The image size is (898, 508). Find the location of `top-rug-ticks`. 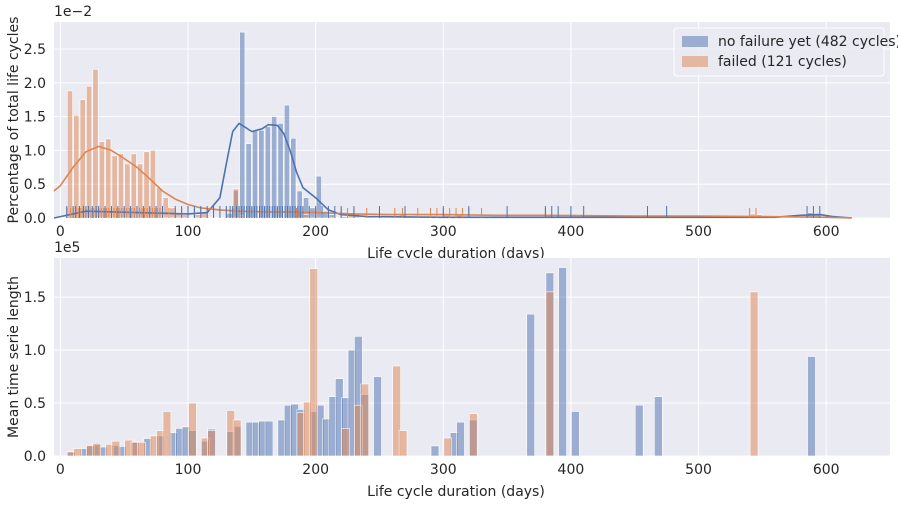

top-rug-ticks is located at coordinates (443, 212).